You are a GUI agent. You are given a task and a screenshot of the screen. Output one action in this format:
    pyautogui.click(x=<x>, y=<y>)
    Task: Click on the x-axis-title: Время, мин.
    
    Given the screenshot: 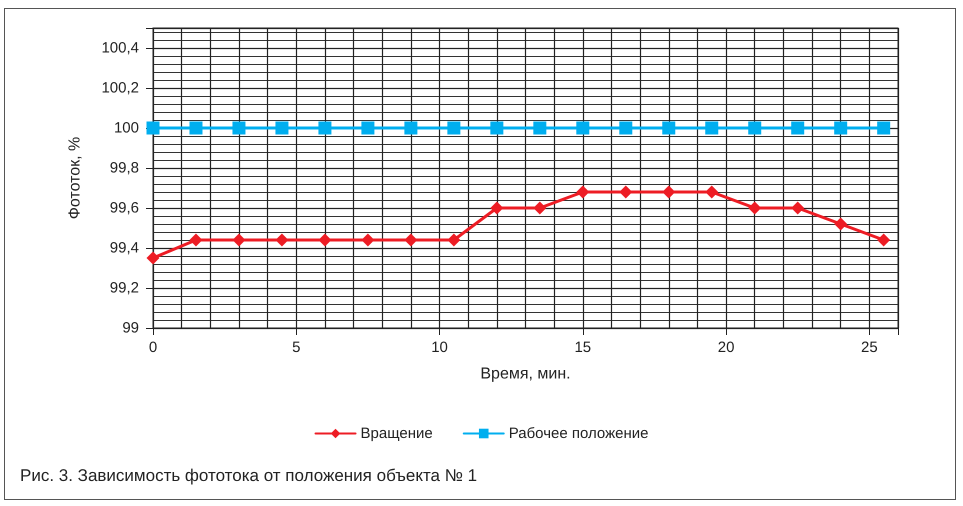 What is the action you would take?
    pyautogui.click(x=525, y=374)
    